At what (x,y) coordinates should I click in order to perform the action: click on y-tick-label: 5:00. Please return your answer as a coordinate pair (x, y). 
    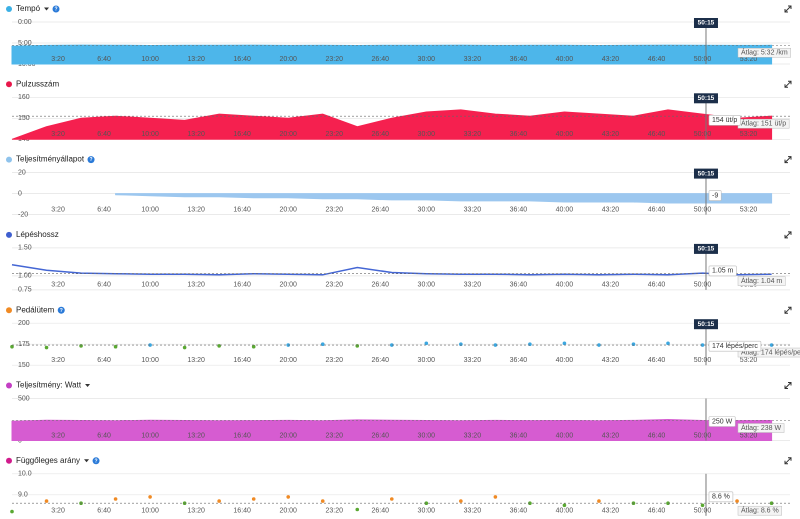
    Looking at the image, I should click on (25, 43).